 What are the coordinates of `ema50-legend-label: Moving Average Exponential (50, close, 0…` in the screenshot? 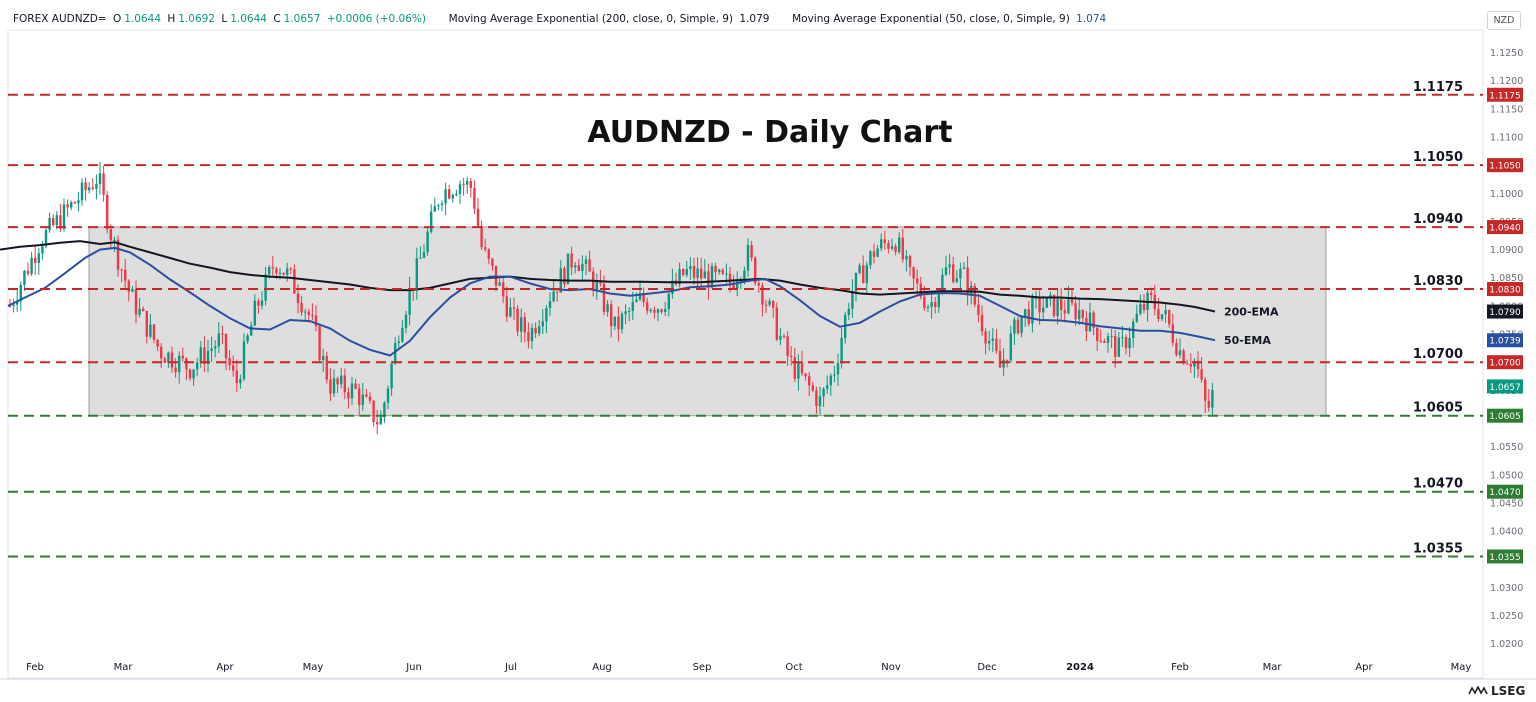 It's located at (931, 19).